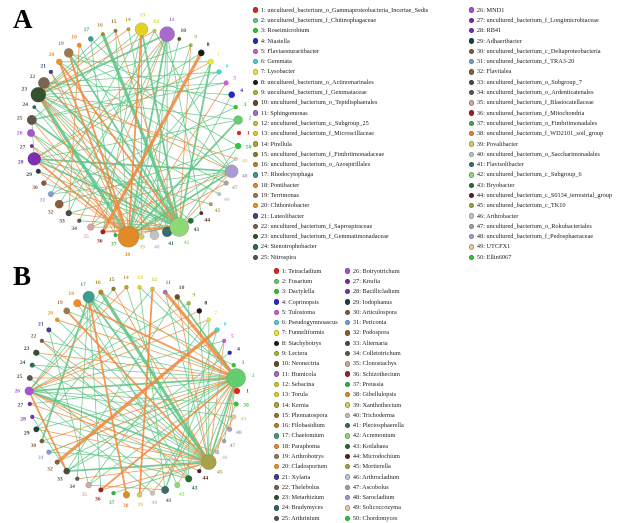 The height and width of the screenshot is (523, 640). Describe the element at coordinates (374, 395) in the screenshot. I see `legend-label: 38: Gibellulopsis` at that location.